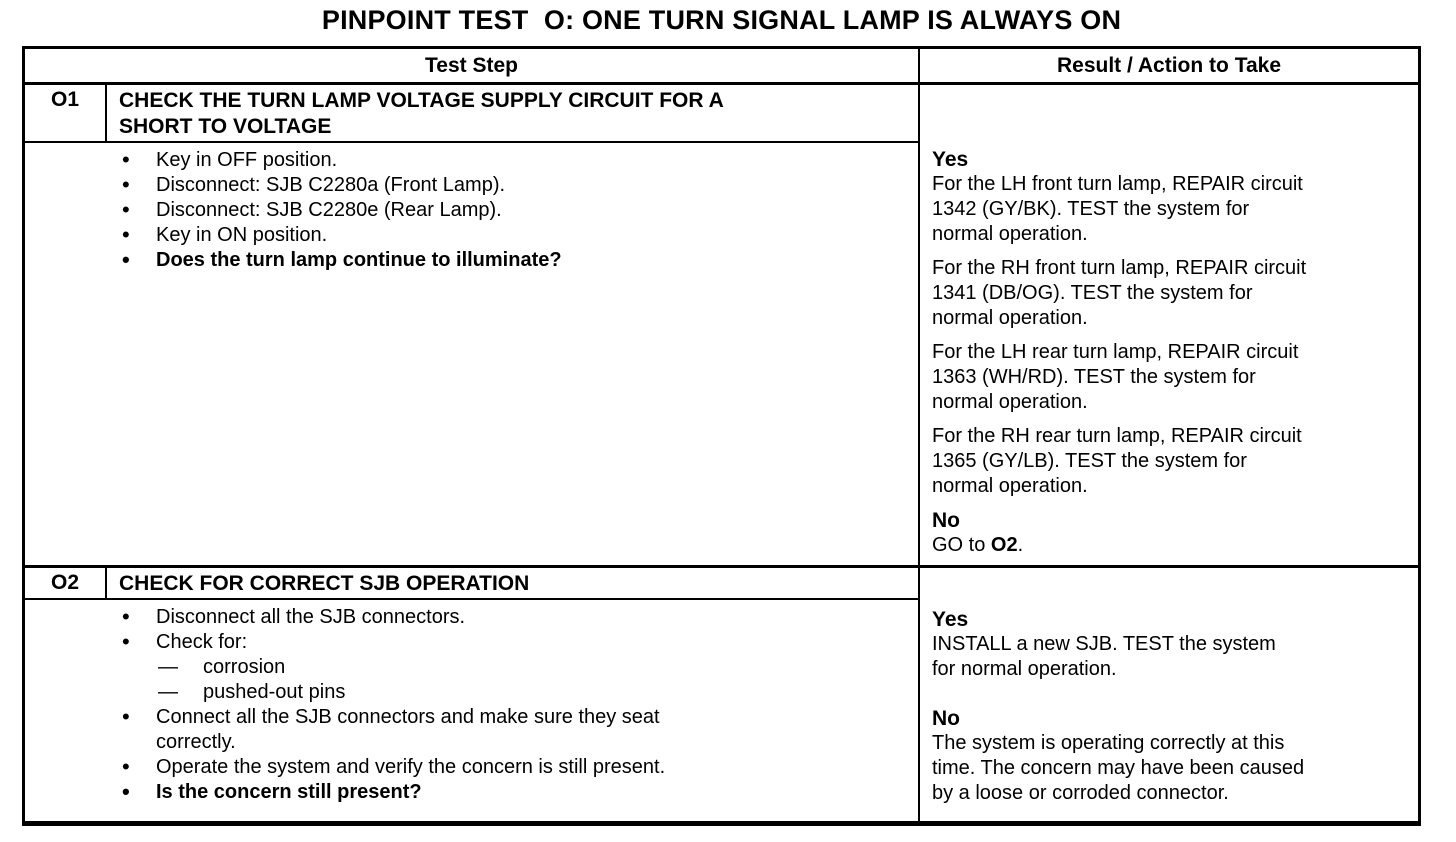 The width and height of the screenshot is (1456, 842). What do you see at coordinates (471, 667) in the screenshot?
I see `sub-list-item: corrosion` at bounding box center [471, 667].